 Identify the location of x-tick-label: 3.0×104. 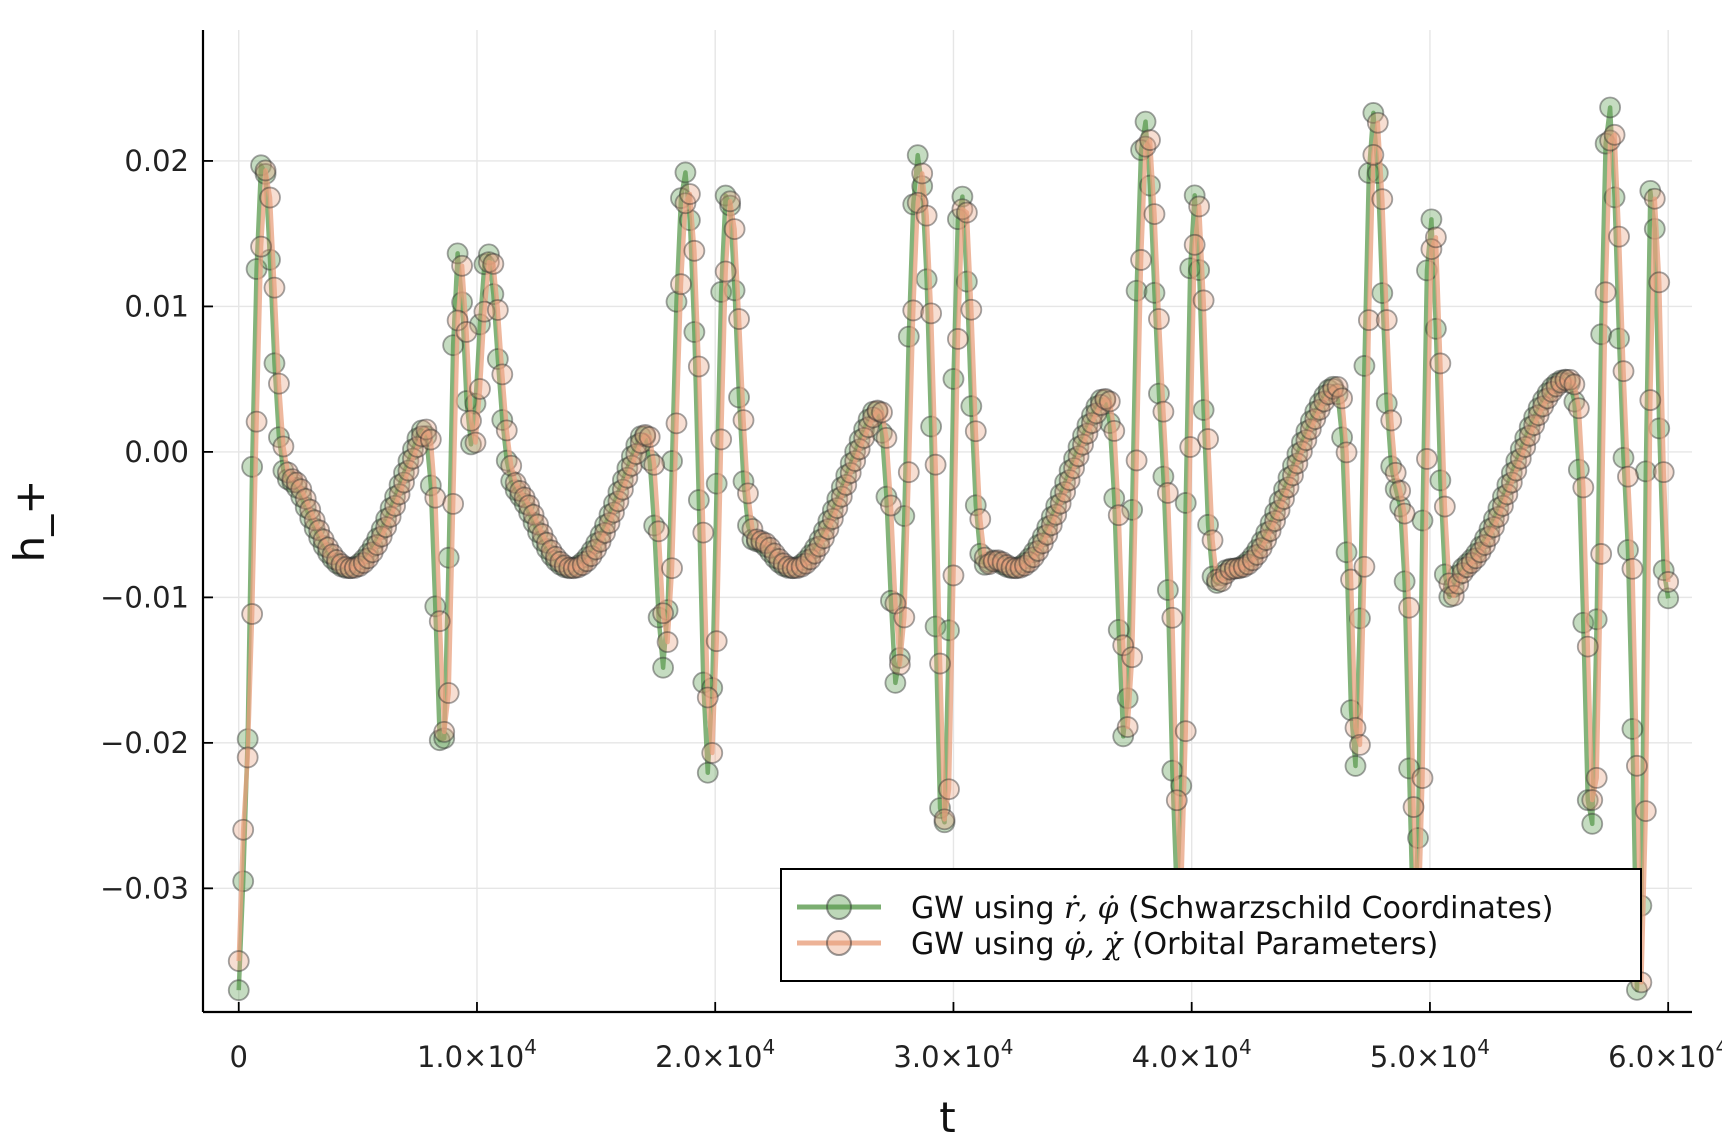
(953, 1054).